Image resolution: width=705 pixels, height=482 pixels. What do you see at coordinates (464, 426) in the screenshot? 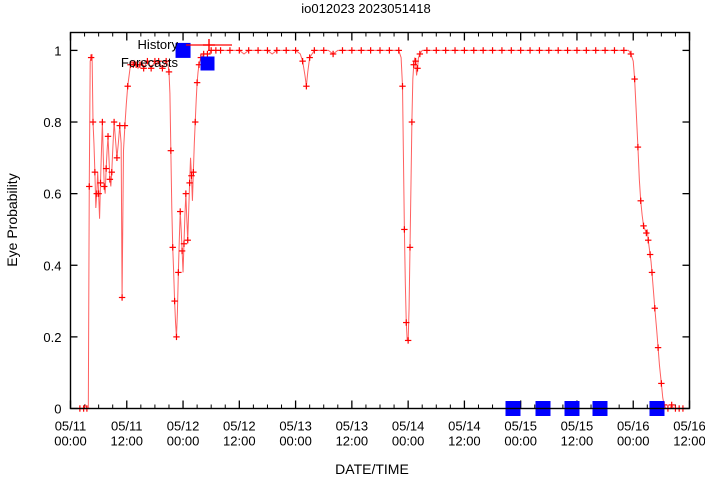
I see `x-tick-date: 05/14` at bounding box center [464, 426].